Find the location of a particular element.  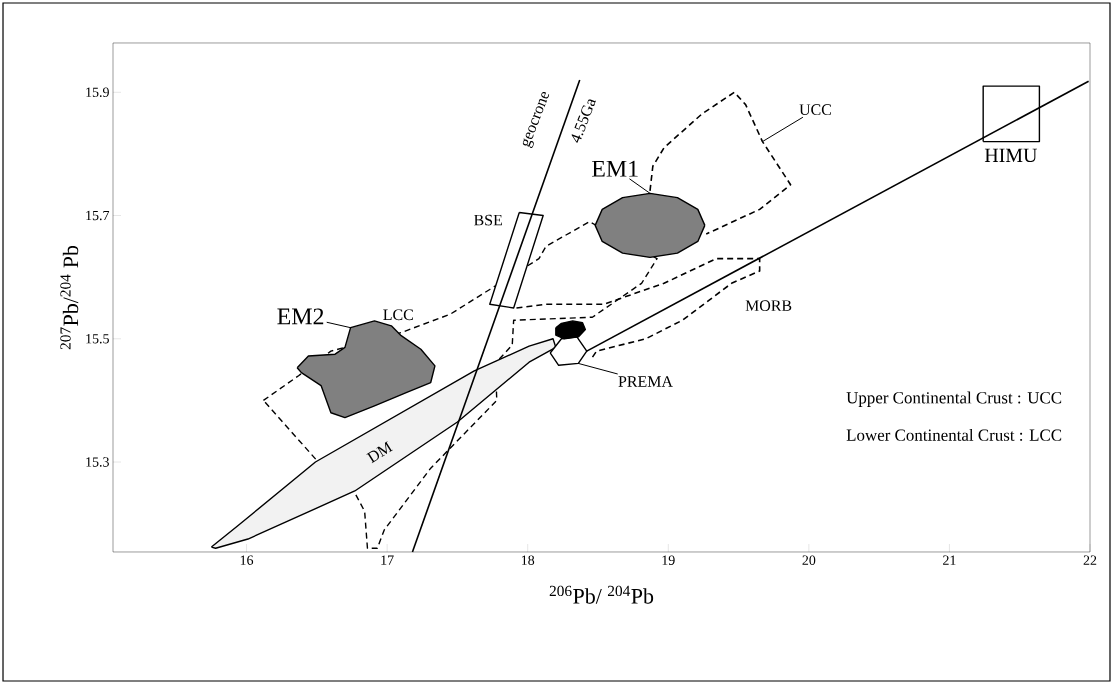

text: geocrone is located at coordinates (536, 120).